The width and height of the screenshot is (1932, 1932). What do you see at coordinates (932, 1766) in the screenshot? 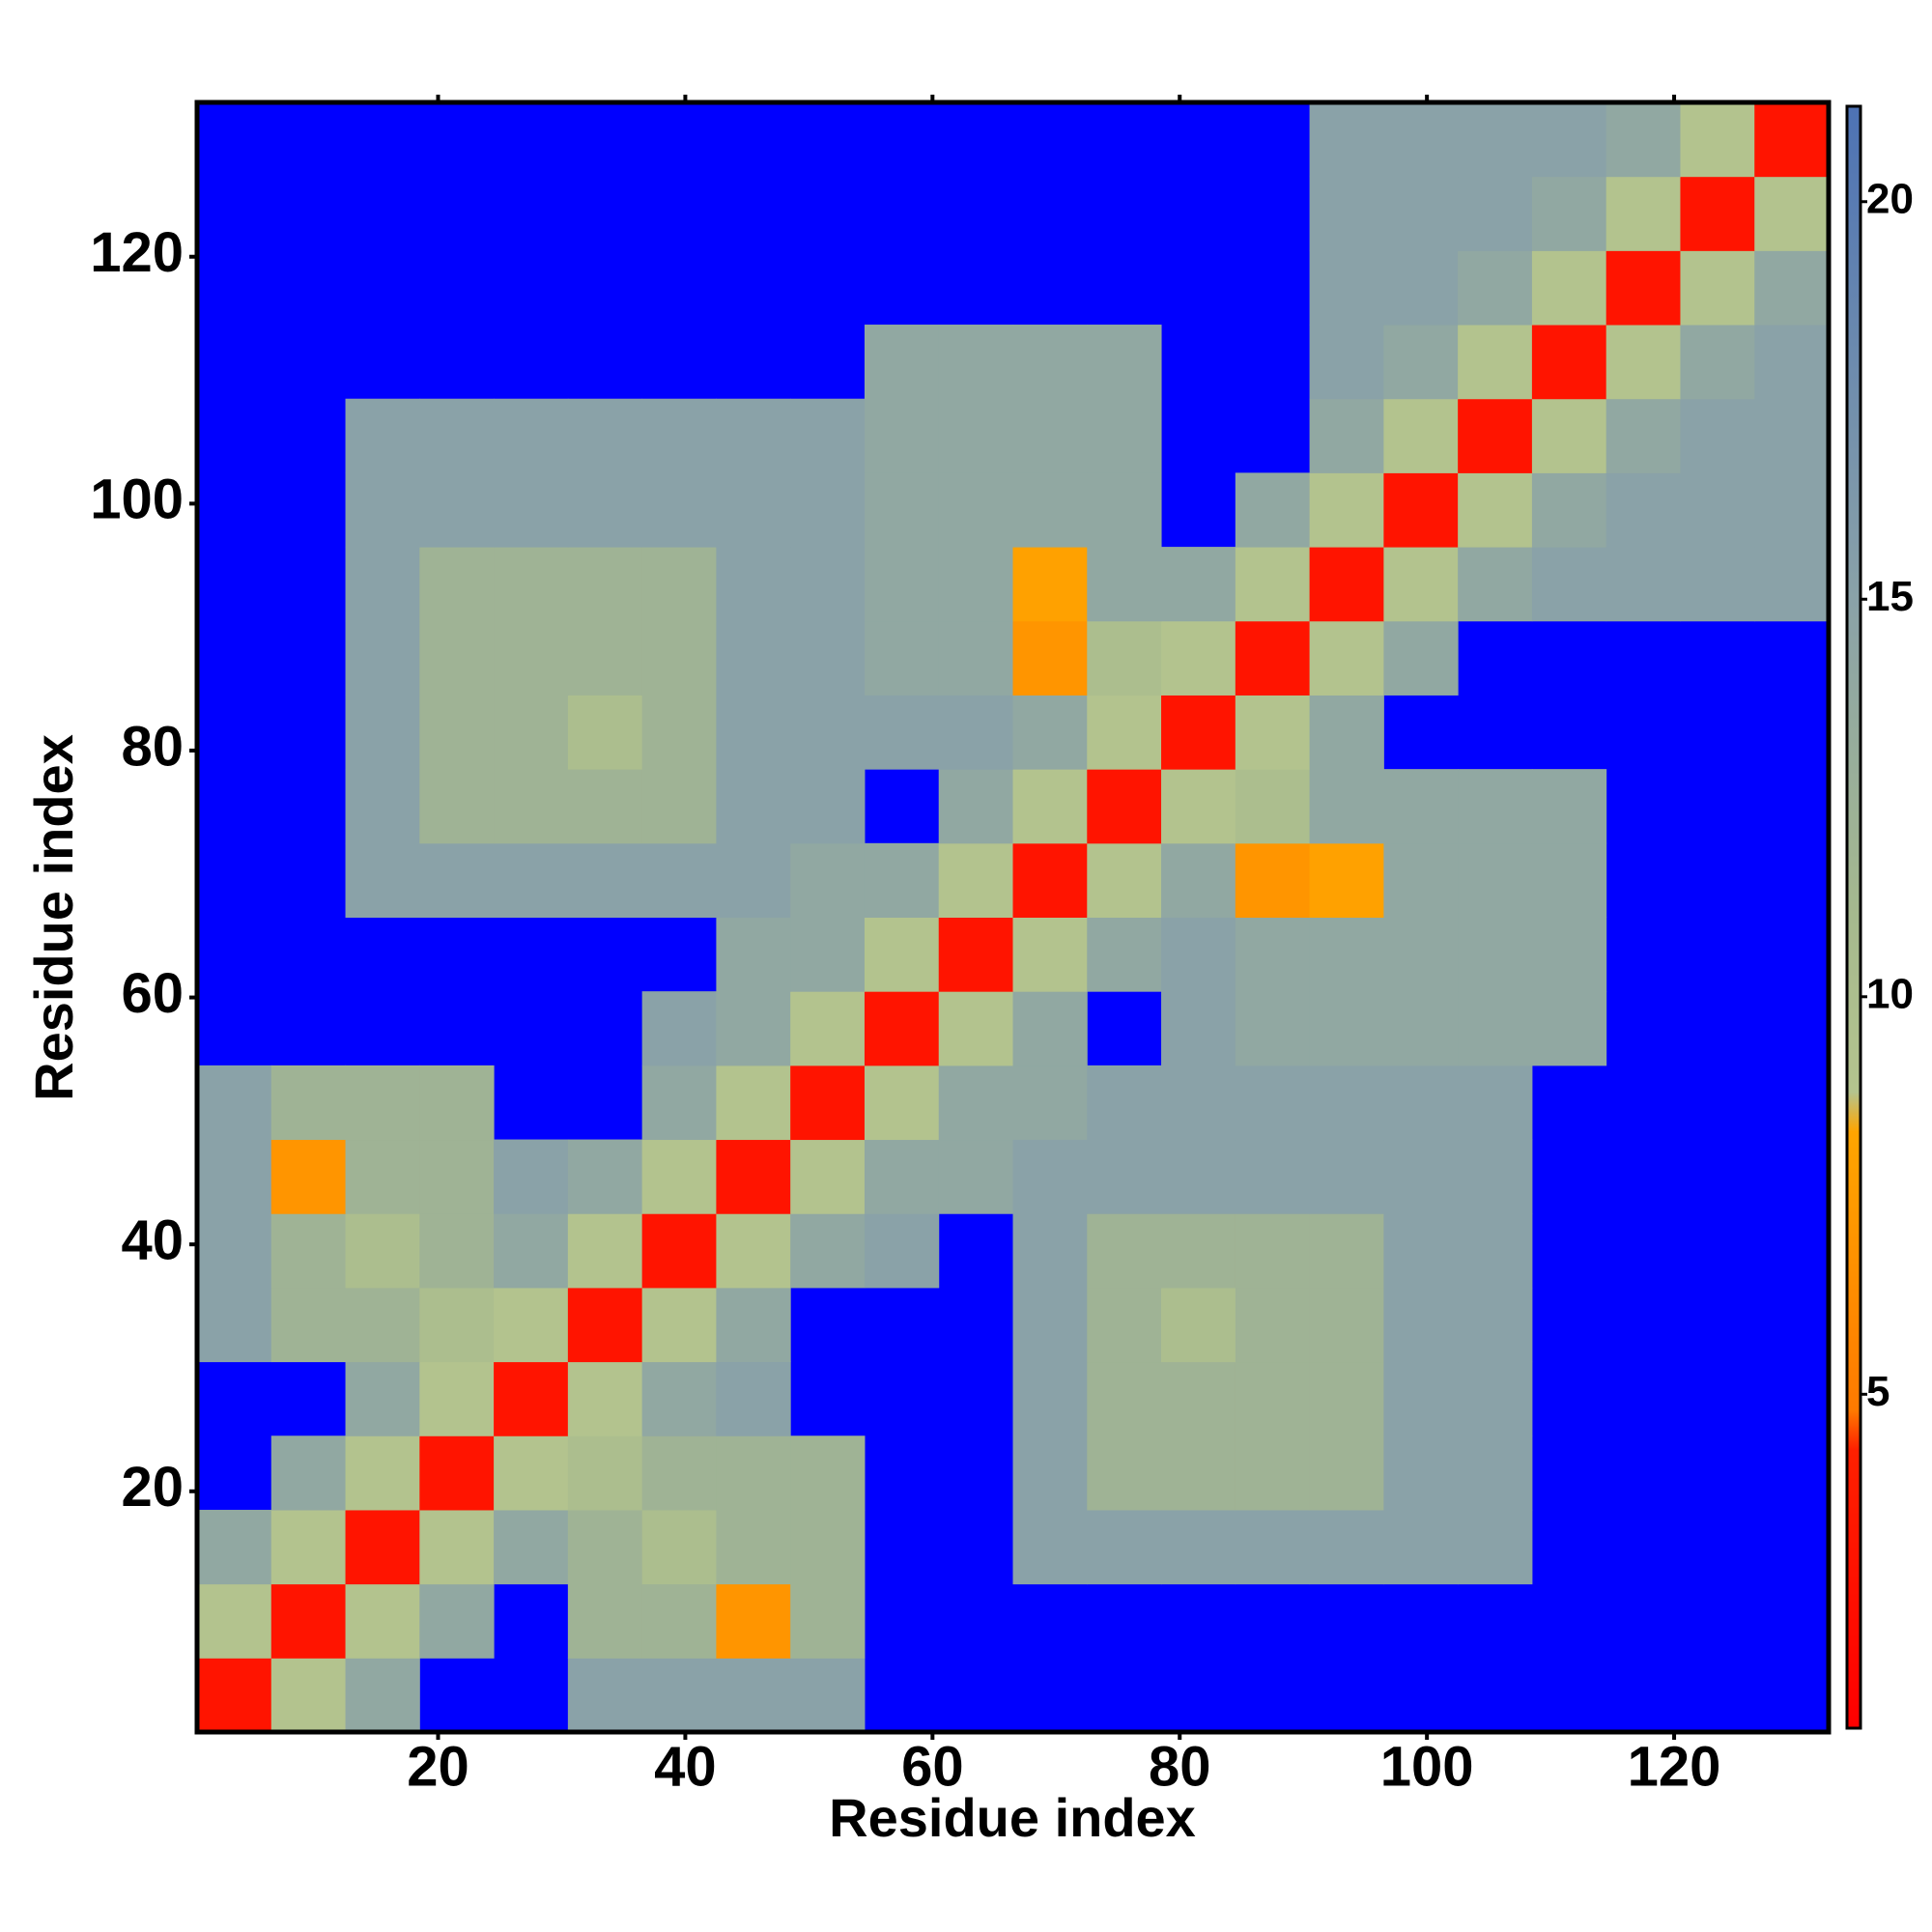
I see `x-tick-label: 60` at bounding box center [932, 1766].